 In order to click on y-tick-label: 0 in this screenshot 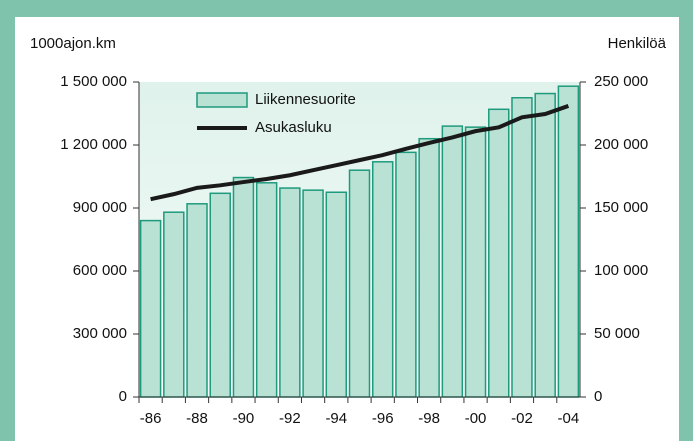, I will do `click(123, 396)`.